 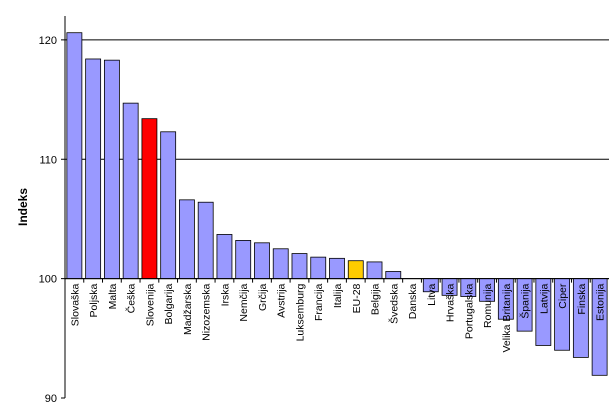 I want to click on bar-madžarska, so click(x=187, y=239).